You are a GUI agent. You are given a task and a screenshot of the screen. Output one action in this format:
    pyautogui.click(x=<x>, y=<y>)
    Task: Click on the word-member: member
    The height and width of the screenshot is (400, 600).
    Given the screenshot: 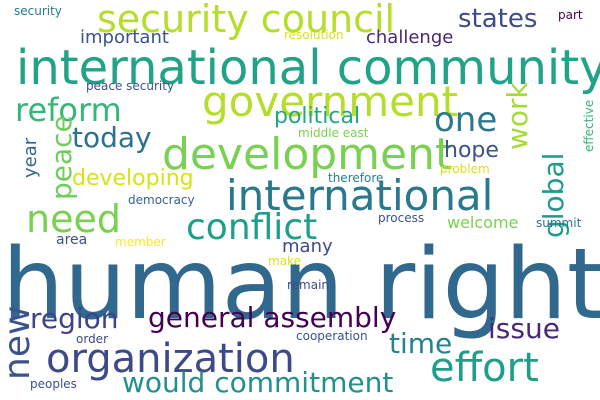 What is the action you would take?
    pyautogui.click(x=140, y=242)
    